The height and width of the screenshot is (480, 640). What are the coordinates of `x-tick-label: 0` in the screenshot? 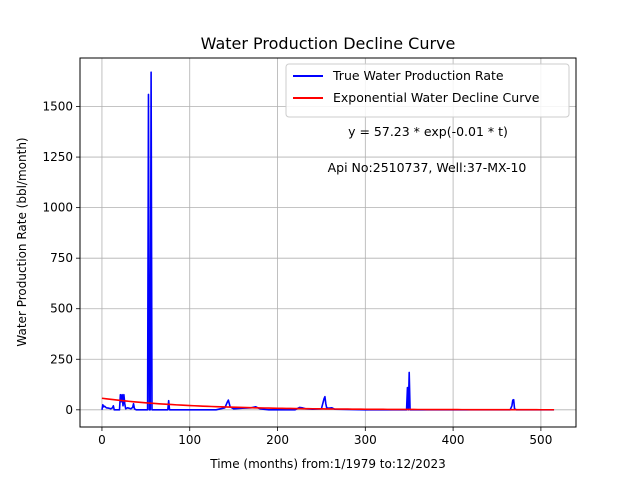 It's located at (102, 440).